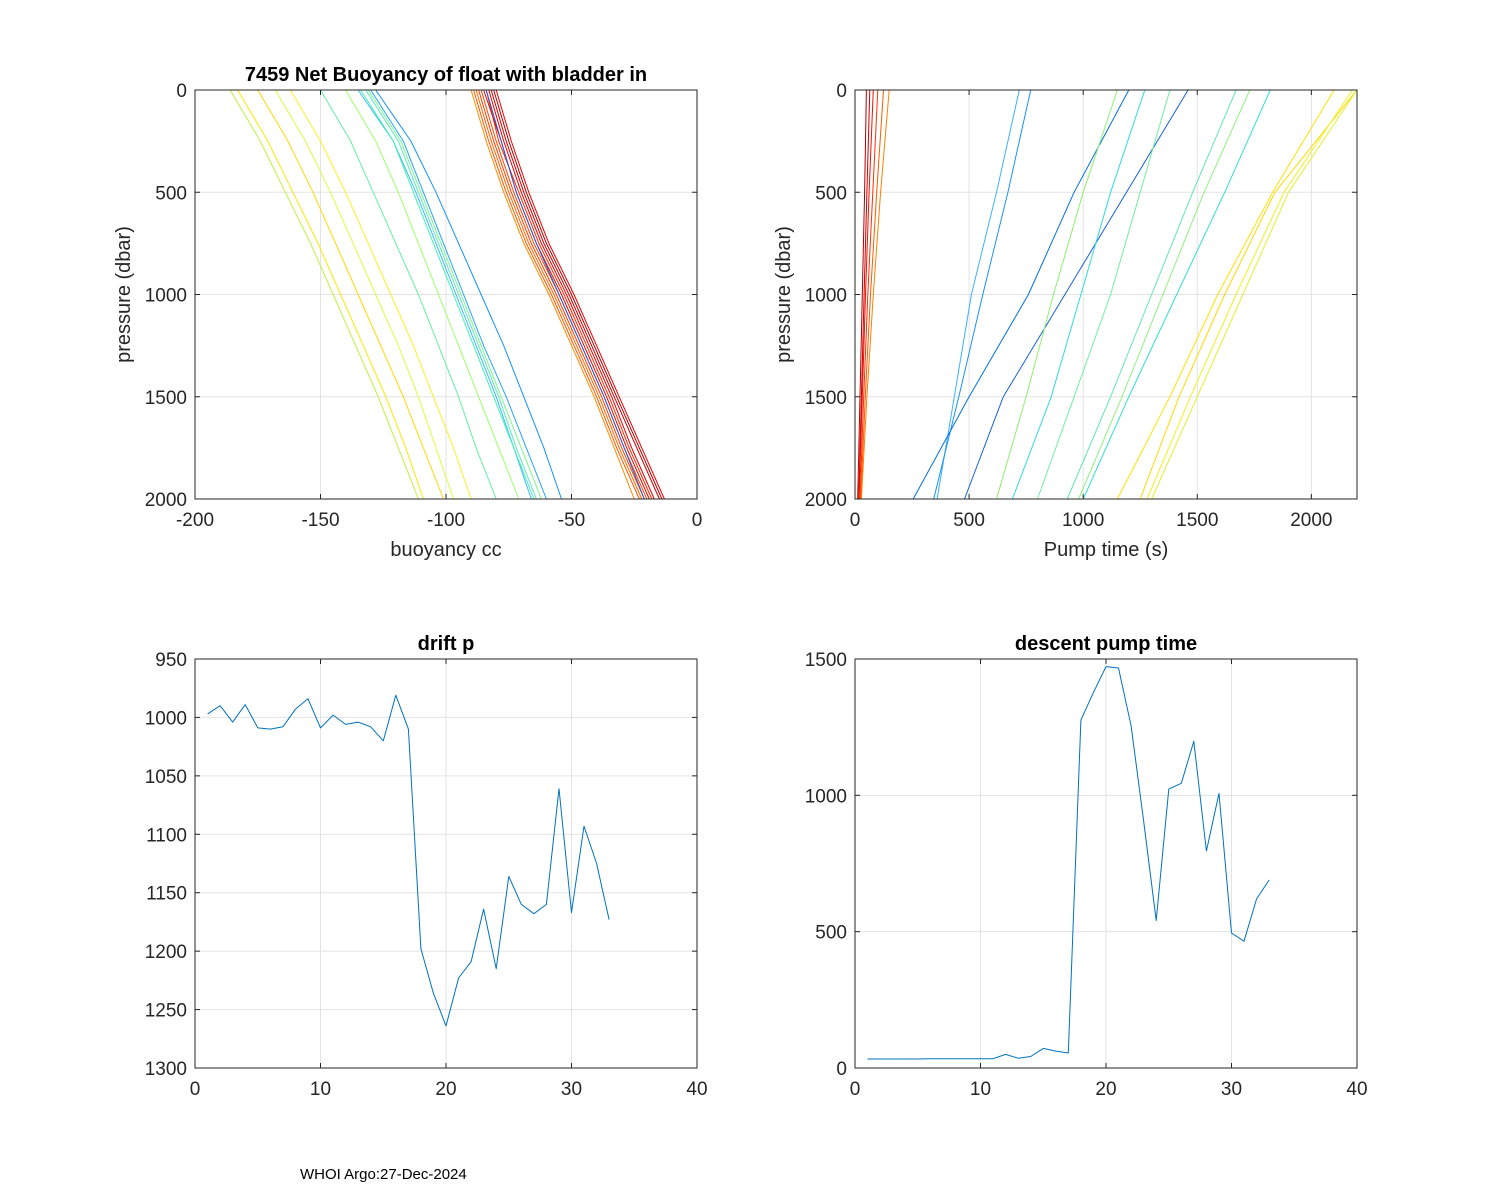 The image size is (1500, 1200). I want to click on y-tick-label: 1100, so click(166, 835).